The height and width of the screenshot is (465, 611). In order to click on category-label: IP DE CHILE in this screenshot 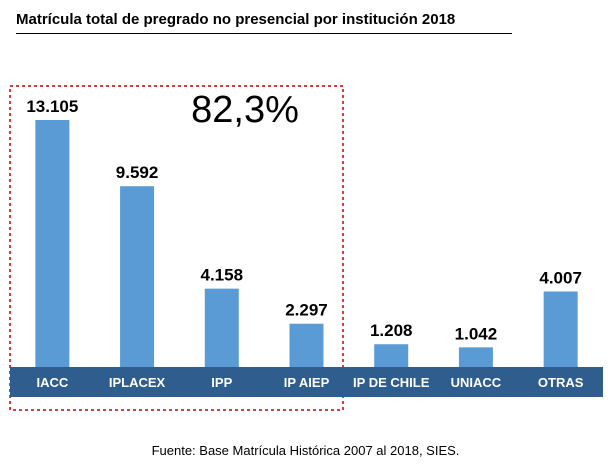, I will do `click(391, 382)`.